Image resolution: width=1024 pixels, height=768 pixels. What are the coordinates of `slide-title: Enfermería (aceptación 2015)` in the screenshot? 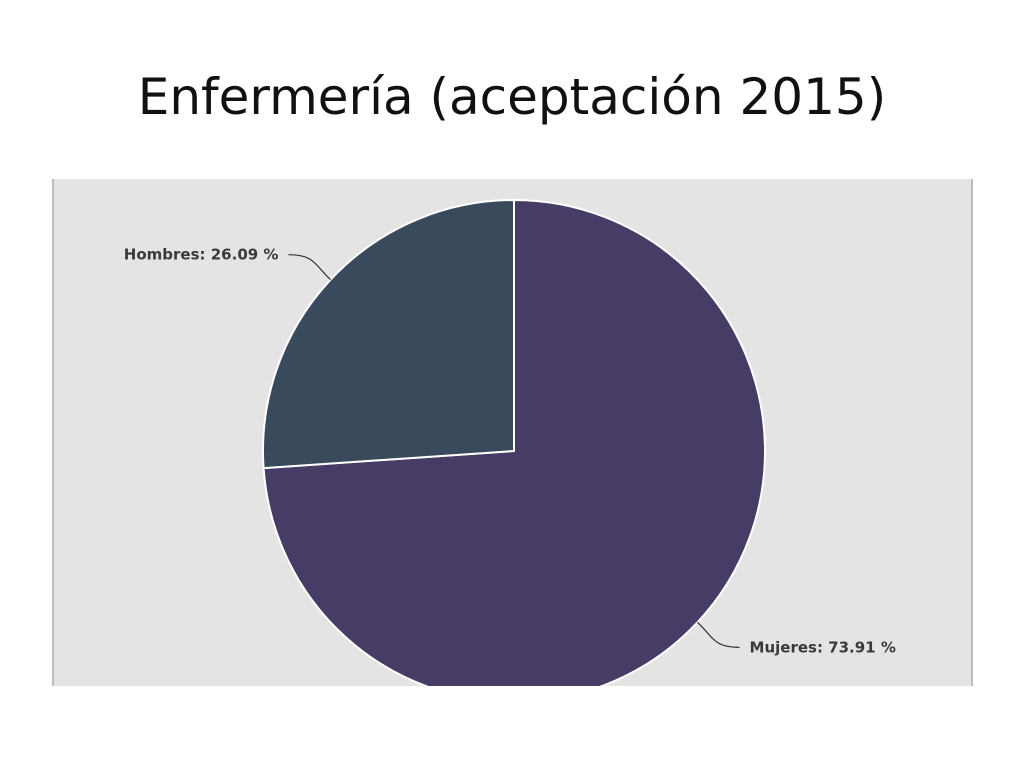 It's located at (512, 97).